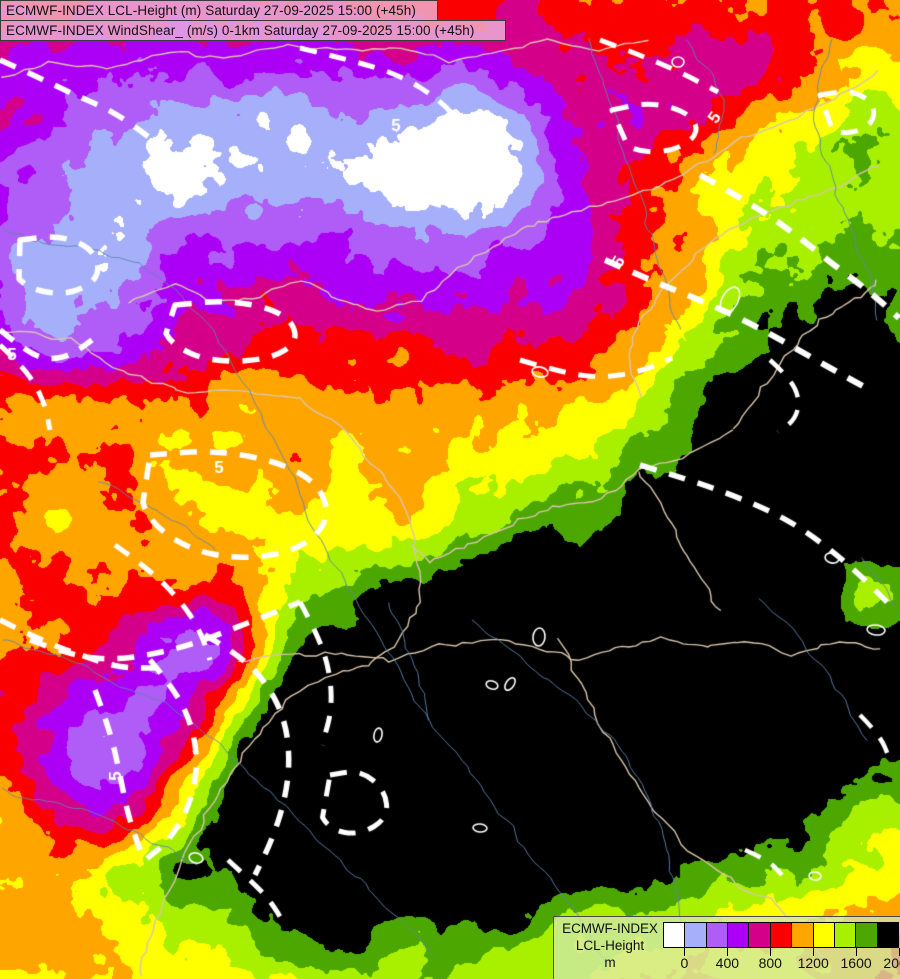 Image resolution: width=900 pixels, height=979 pixels. Describe the element at coordinates (727, 963) in the screenshot. I see `colorbar-tick-label: 400` at that location.